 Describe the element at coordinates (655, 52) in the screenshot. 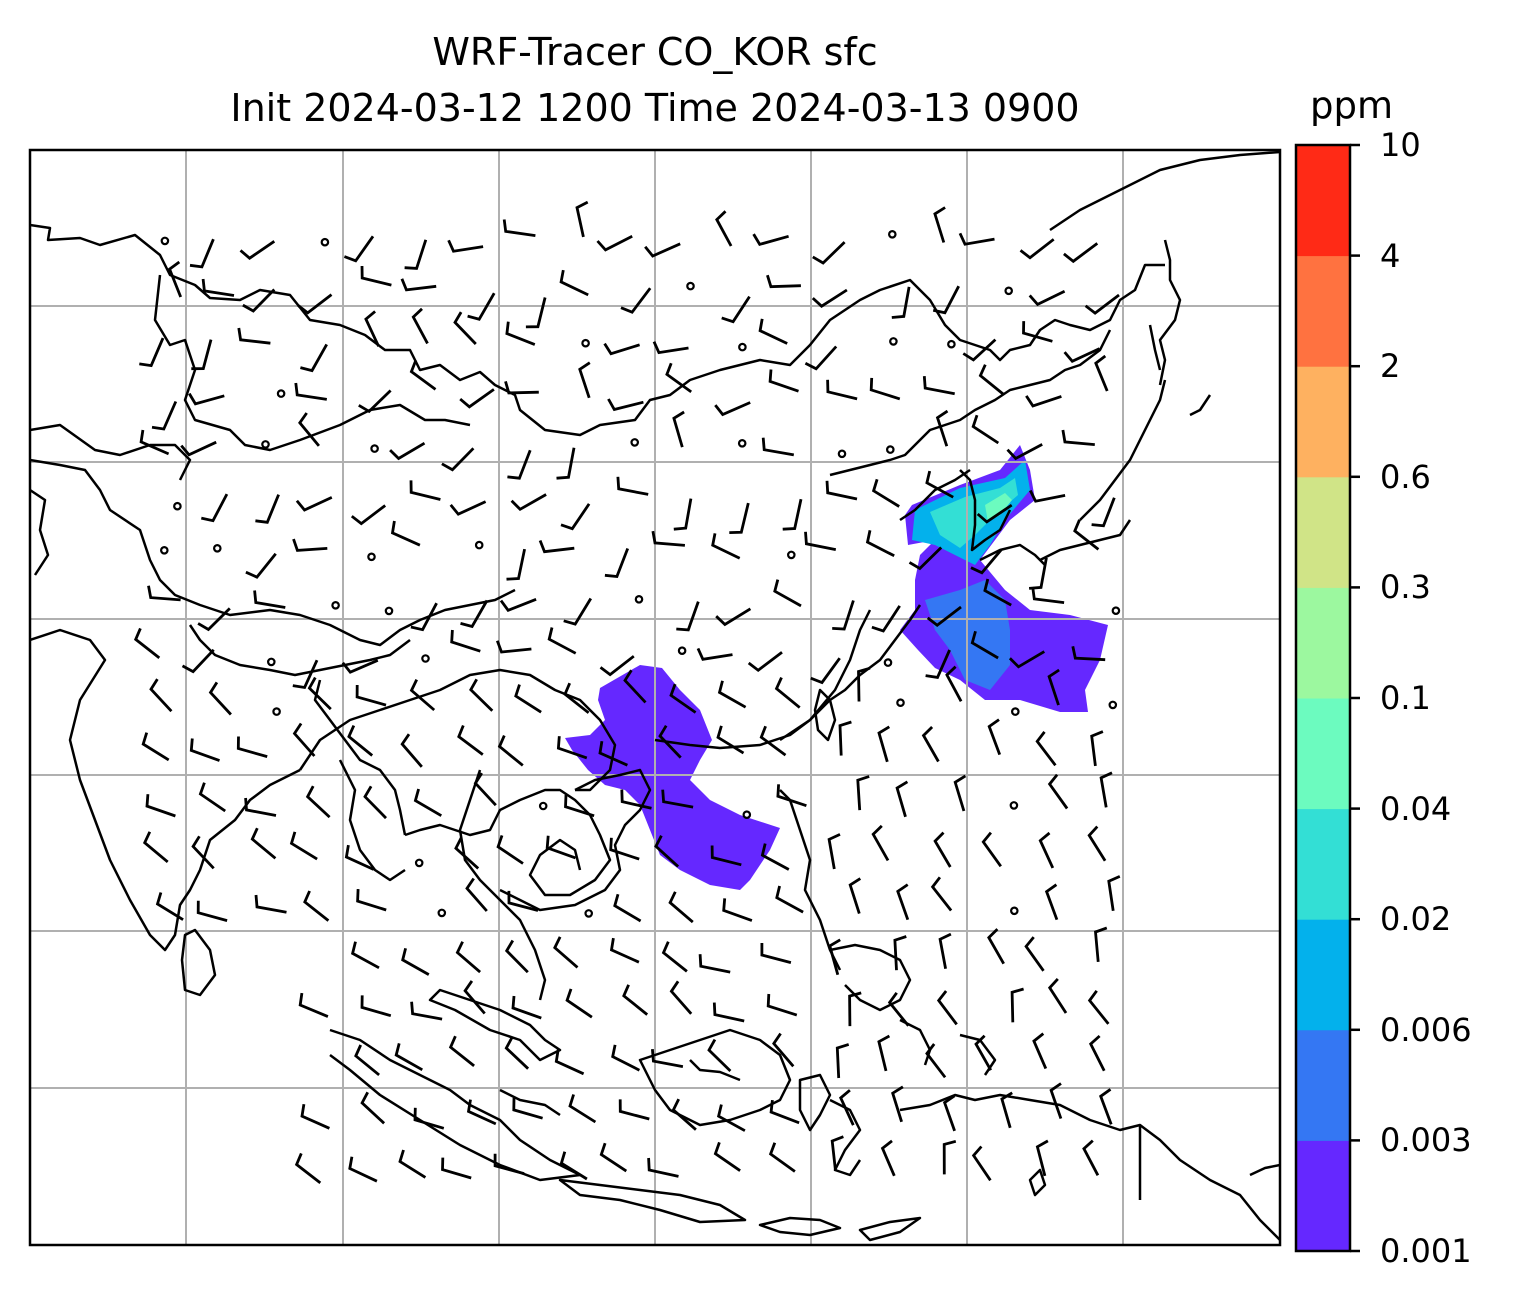

I see `title-line-1: WRF-Tracer CO_KOR sfc` at that location.